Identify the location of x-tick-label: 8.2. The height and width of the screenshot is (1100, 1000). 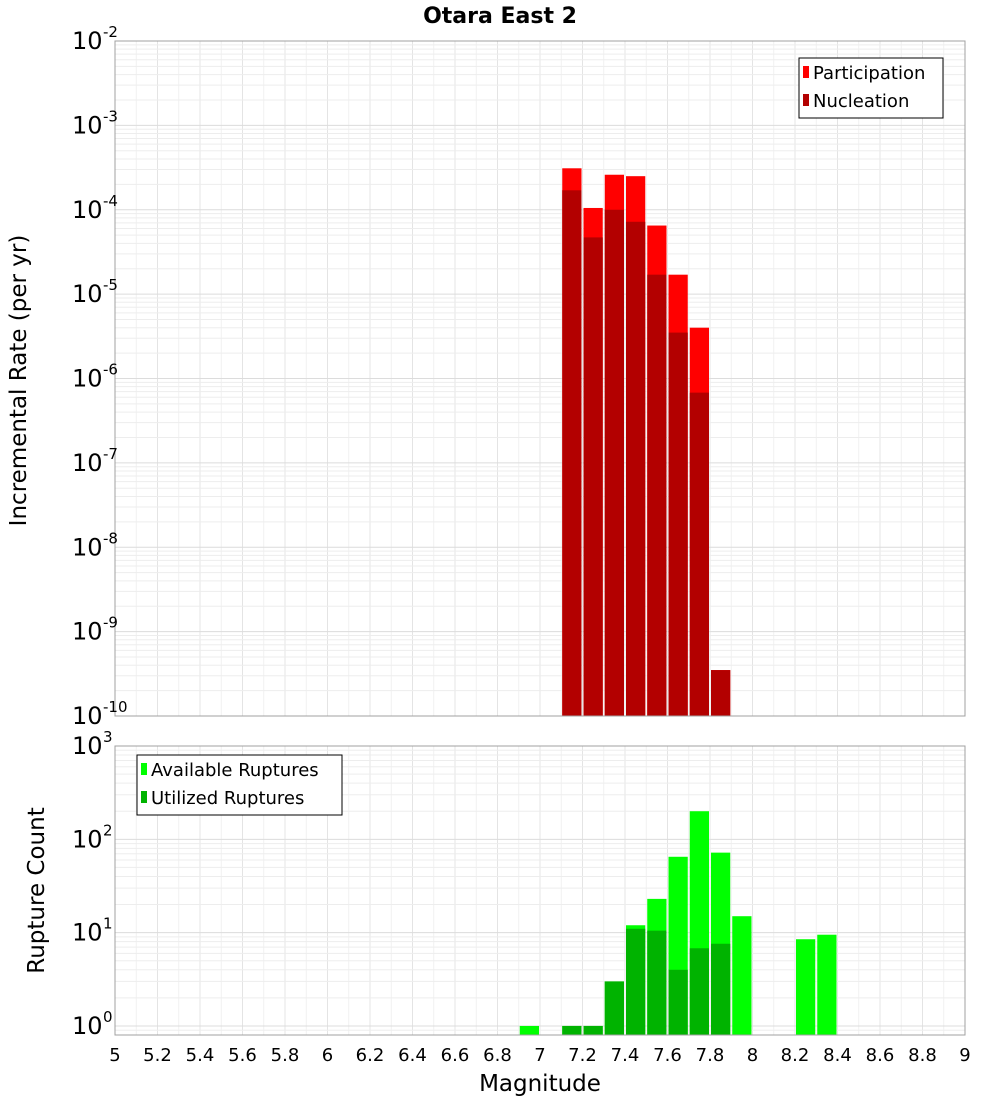
(795, 1055).